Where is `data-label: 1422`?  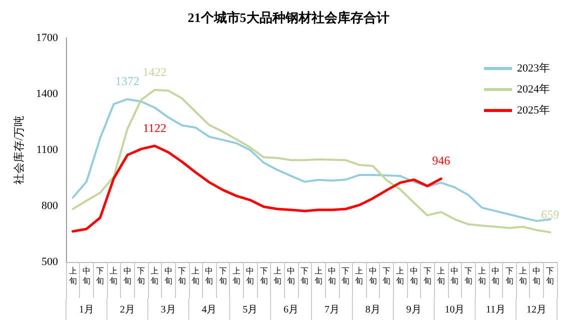
data-label: 1422 is located at coordinates (154, 71).